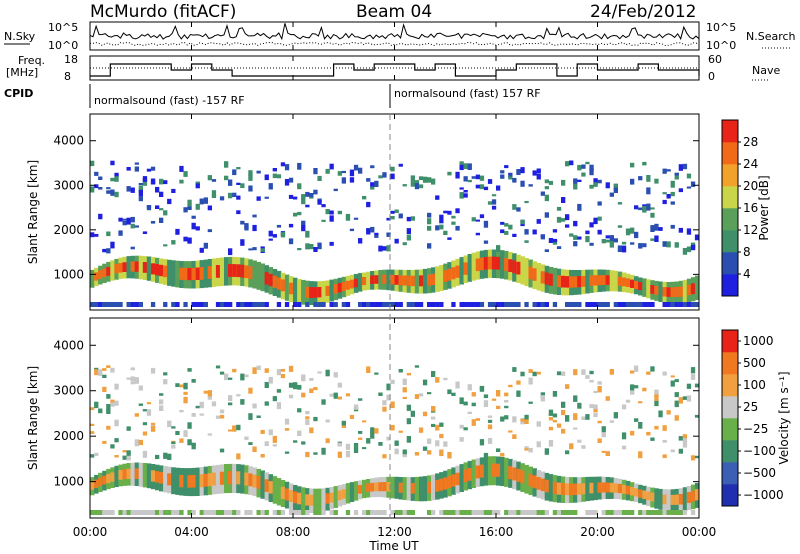 The width and height of the screenshot is (800, 554). What do you see at coordinates (63, 27) in the screenshot?
I see `noise-left-tick-top: 10^5` at bounding box center [63, 27].